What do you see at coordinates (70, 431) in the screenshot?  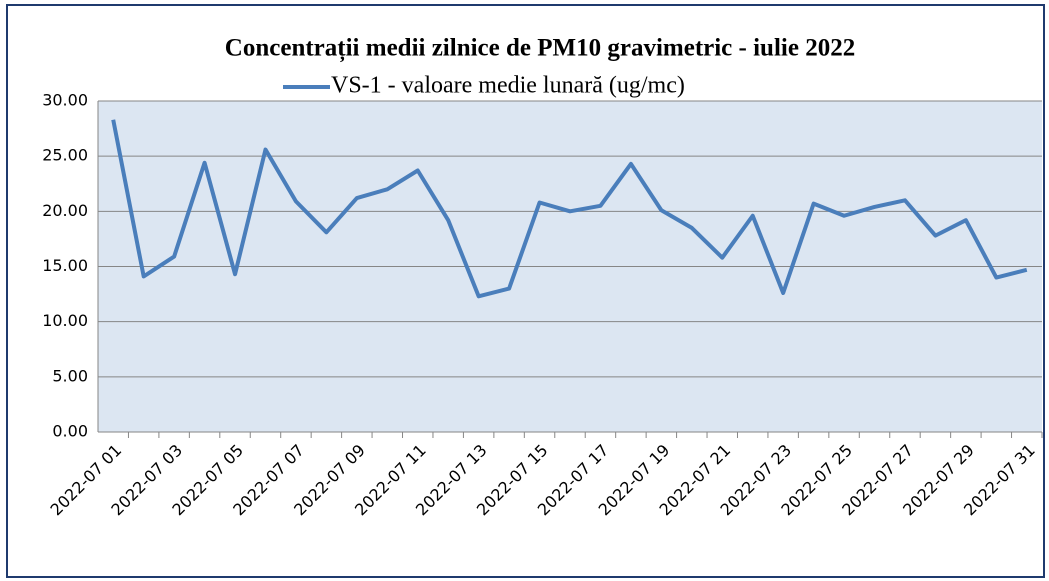 I see `y-tick-label: 0.00` at bounding box center [70, 431].